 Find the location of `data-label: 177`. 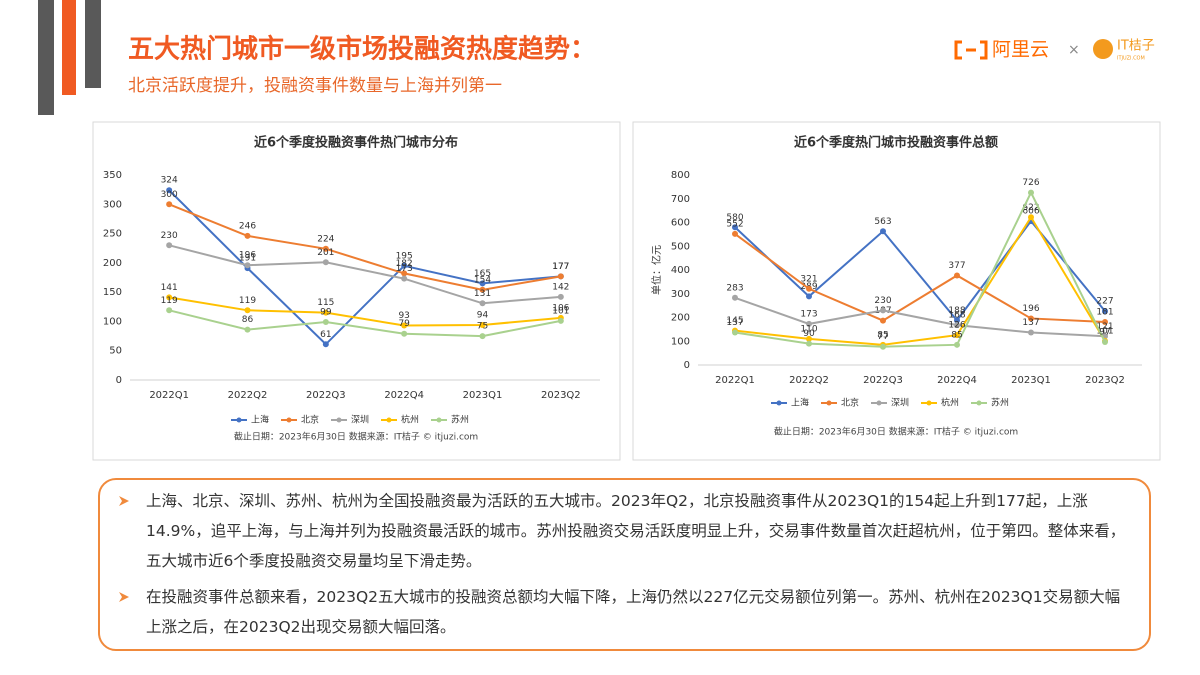

data-label: 177 is located at coordinates (560, 267).